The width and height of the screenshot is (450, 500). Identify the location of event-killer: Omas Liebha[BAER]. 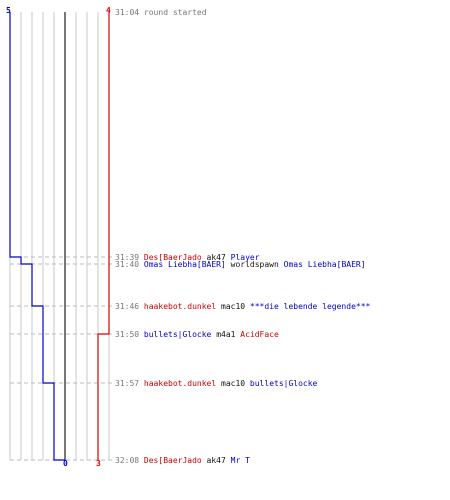
(184, 264).